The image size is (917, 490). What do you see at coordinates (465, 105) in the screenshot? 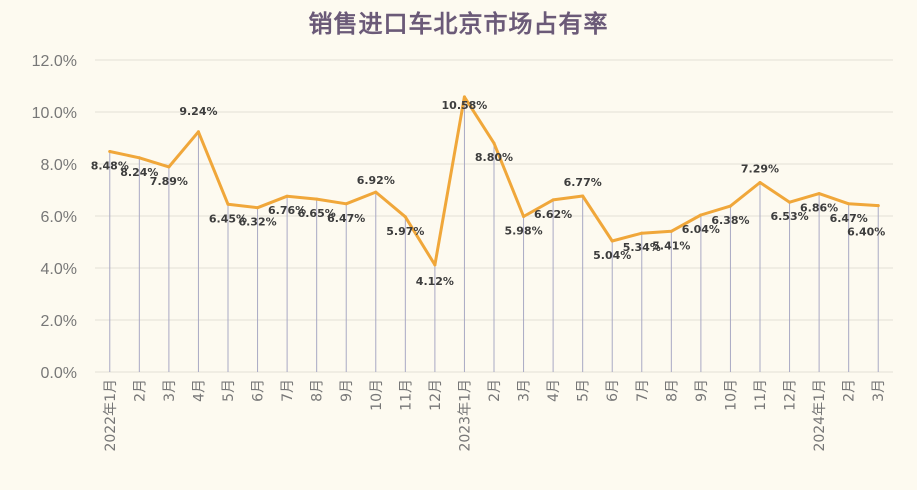
I see `data-label: 10.58%` at bounding box center [465, 105].